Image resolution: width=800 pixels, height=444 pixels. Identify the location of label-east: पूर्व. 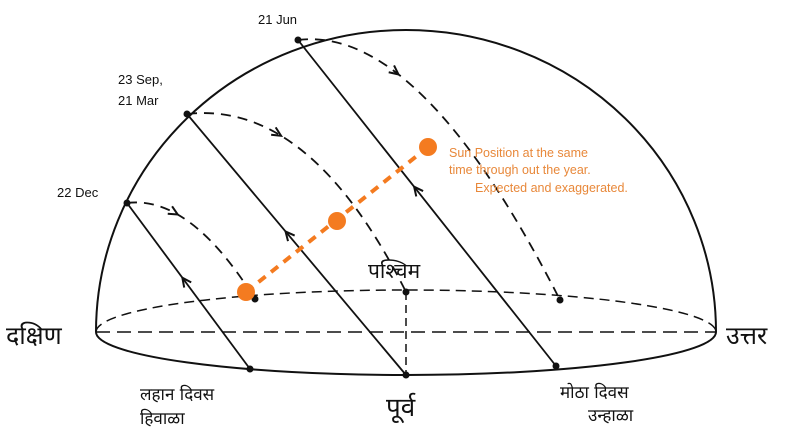
(401, 408).